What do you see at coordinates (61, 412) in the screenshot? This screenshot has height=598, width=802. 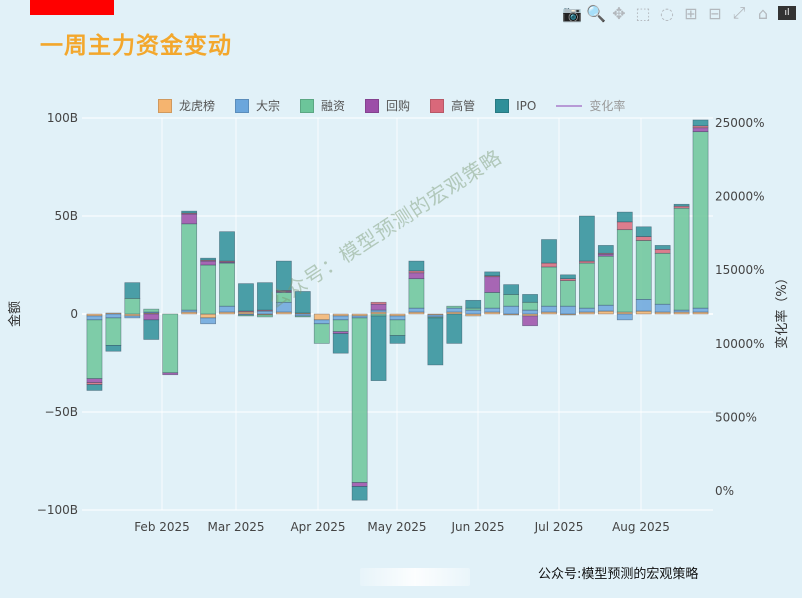 I see `y-tick-label: −50B` at bounding box center [61, 412].